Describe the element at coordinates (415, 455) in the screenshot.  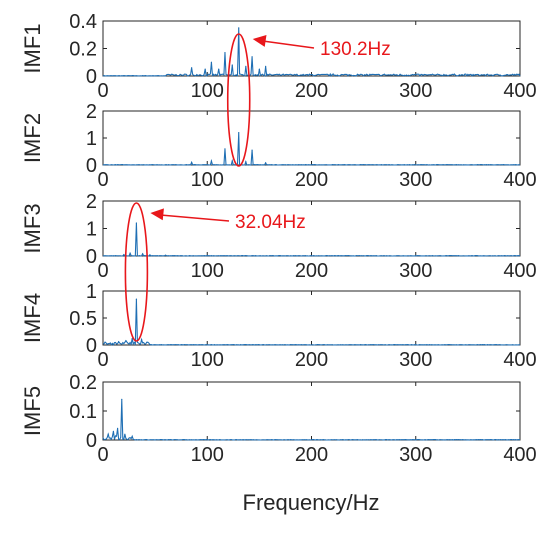
I see `imf5-x-tick-label: 300` at that location.